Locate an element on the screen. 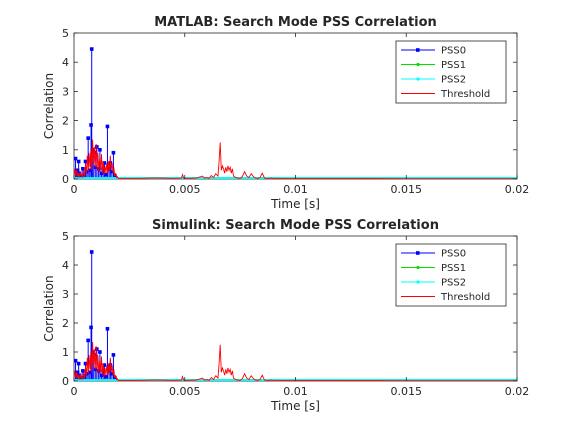 The image size is (571, 428). chart-title: Simulink: Search Mode PSS Correlation is located at coordinates (295, 225).